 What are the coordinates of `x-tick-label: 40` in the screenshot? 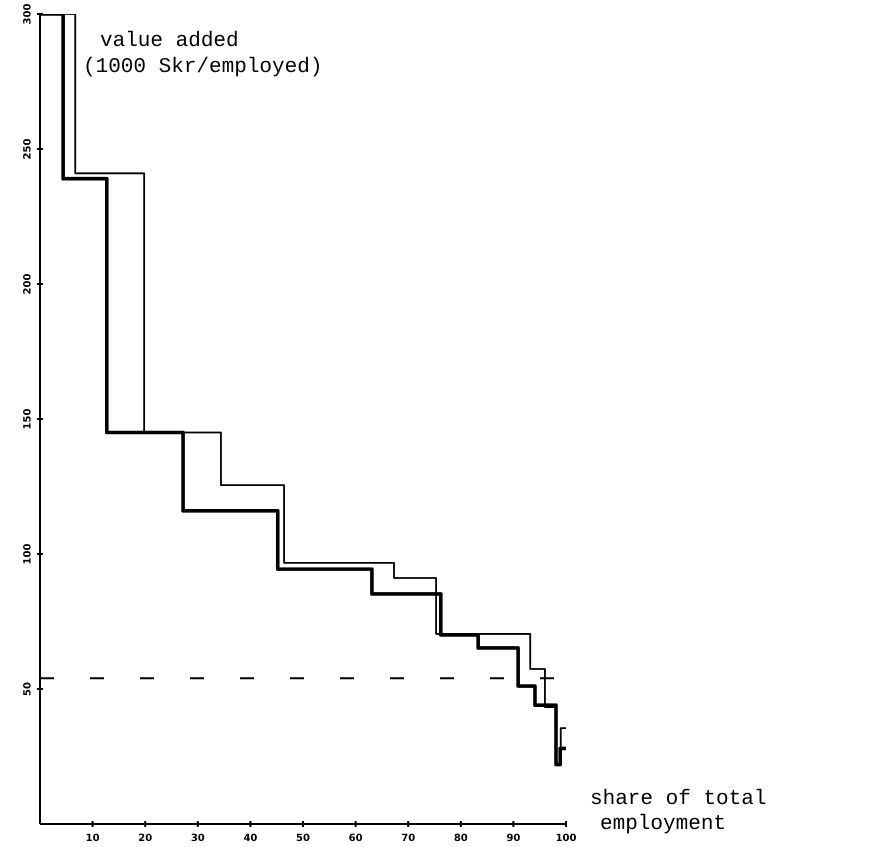 It's located at (250, 838).